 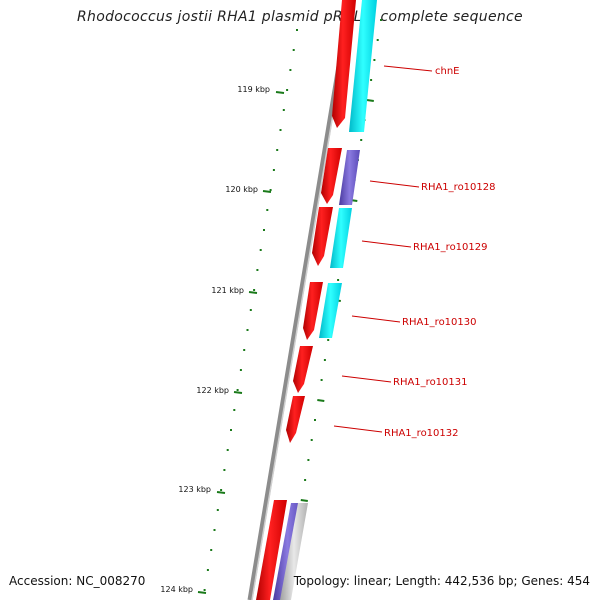 I want to click on kbp-tick-124: 124 kbp, so click(x=183, y=589).